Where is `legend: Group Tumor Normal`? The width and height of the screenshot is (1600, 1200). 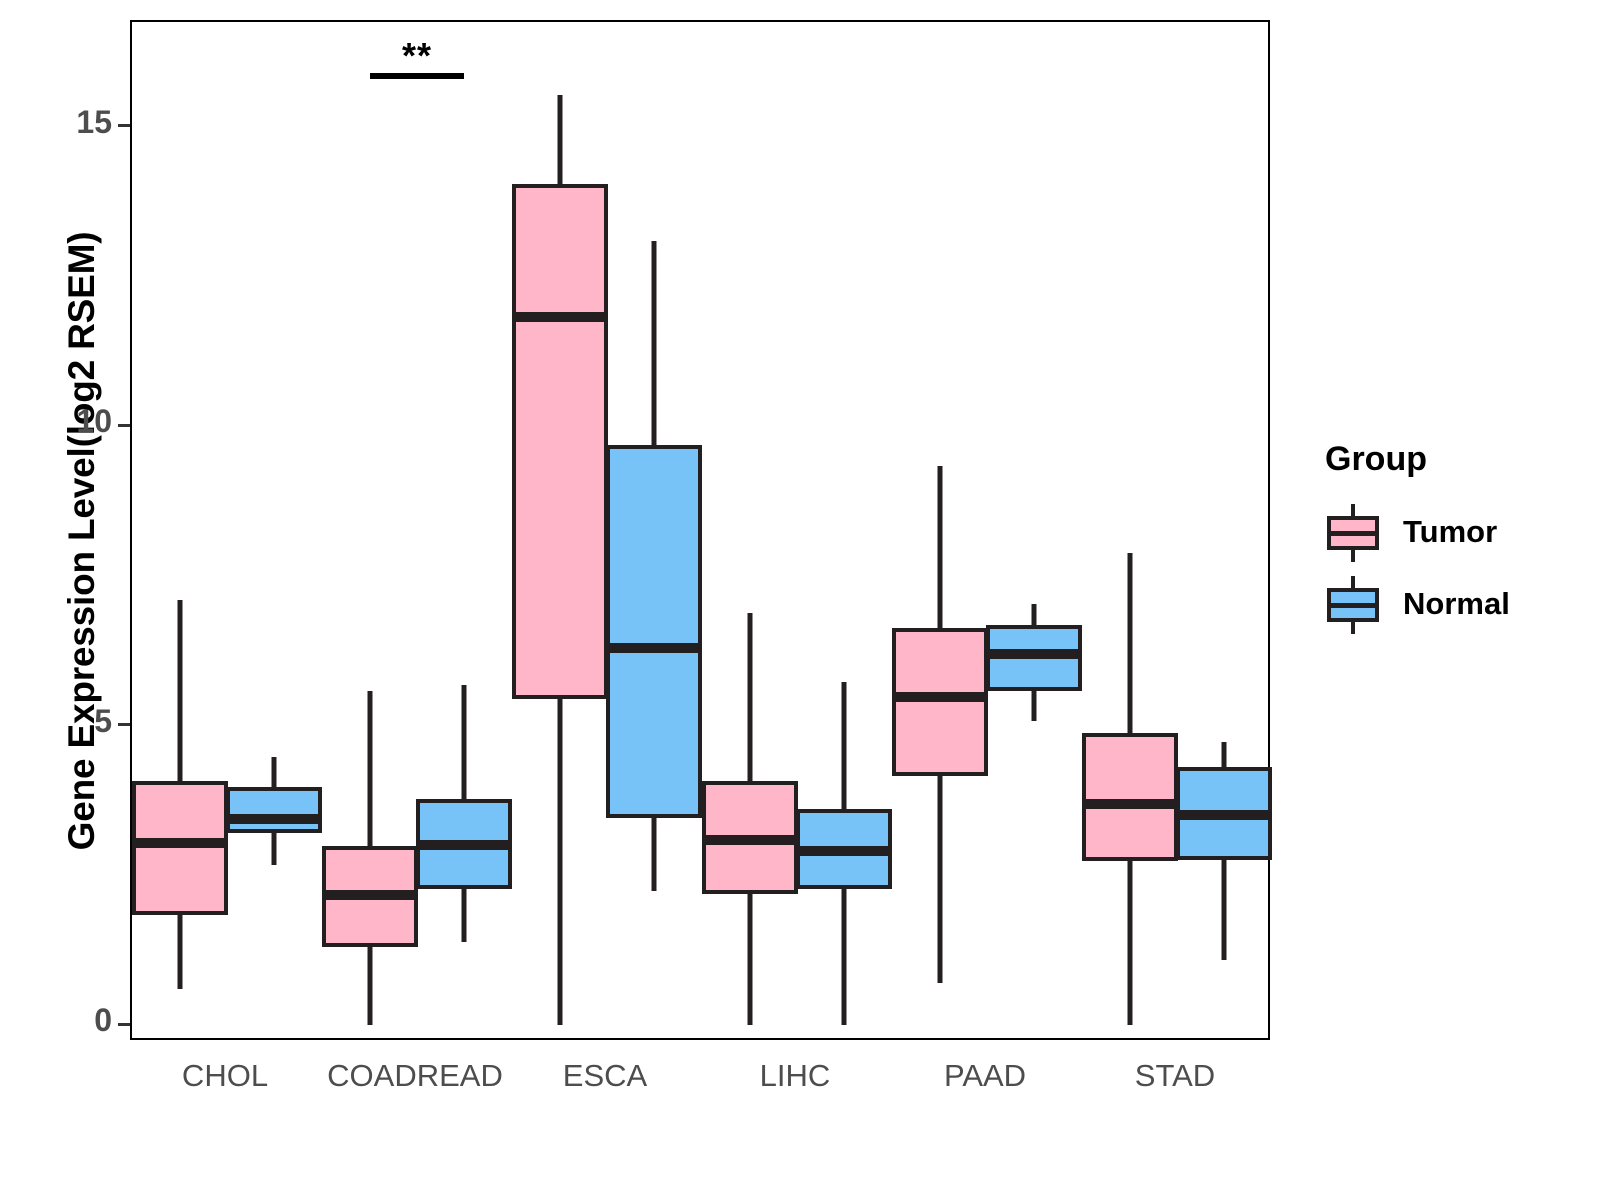 legend: Group Tumor Normal is located at coordinates (1455, 542).